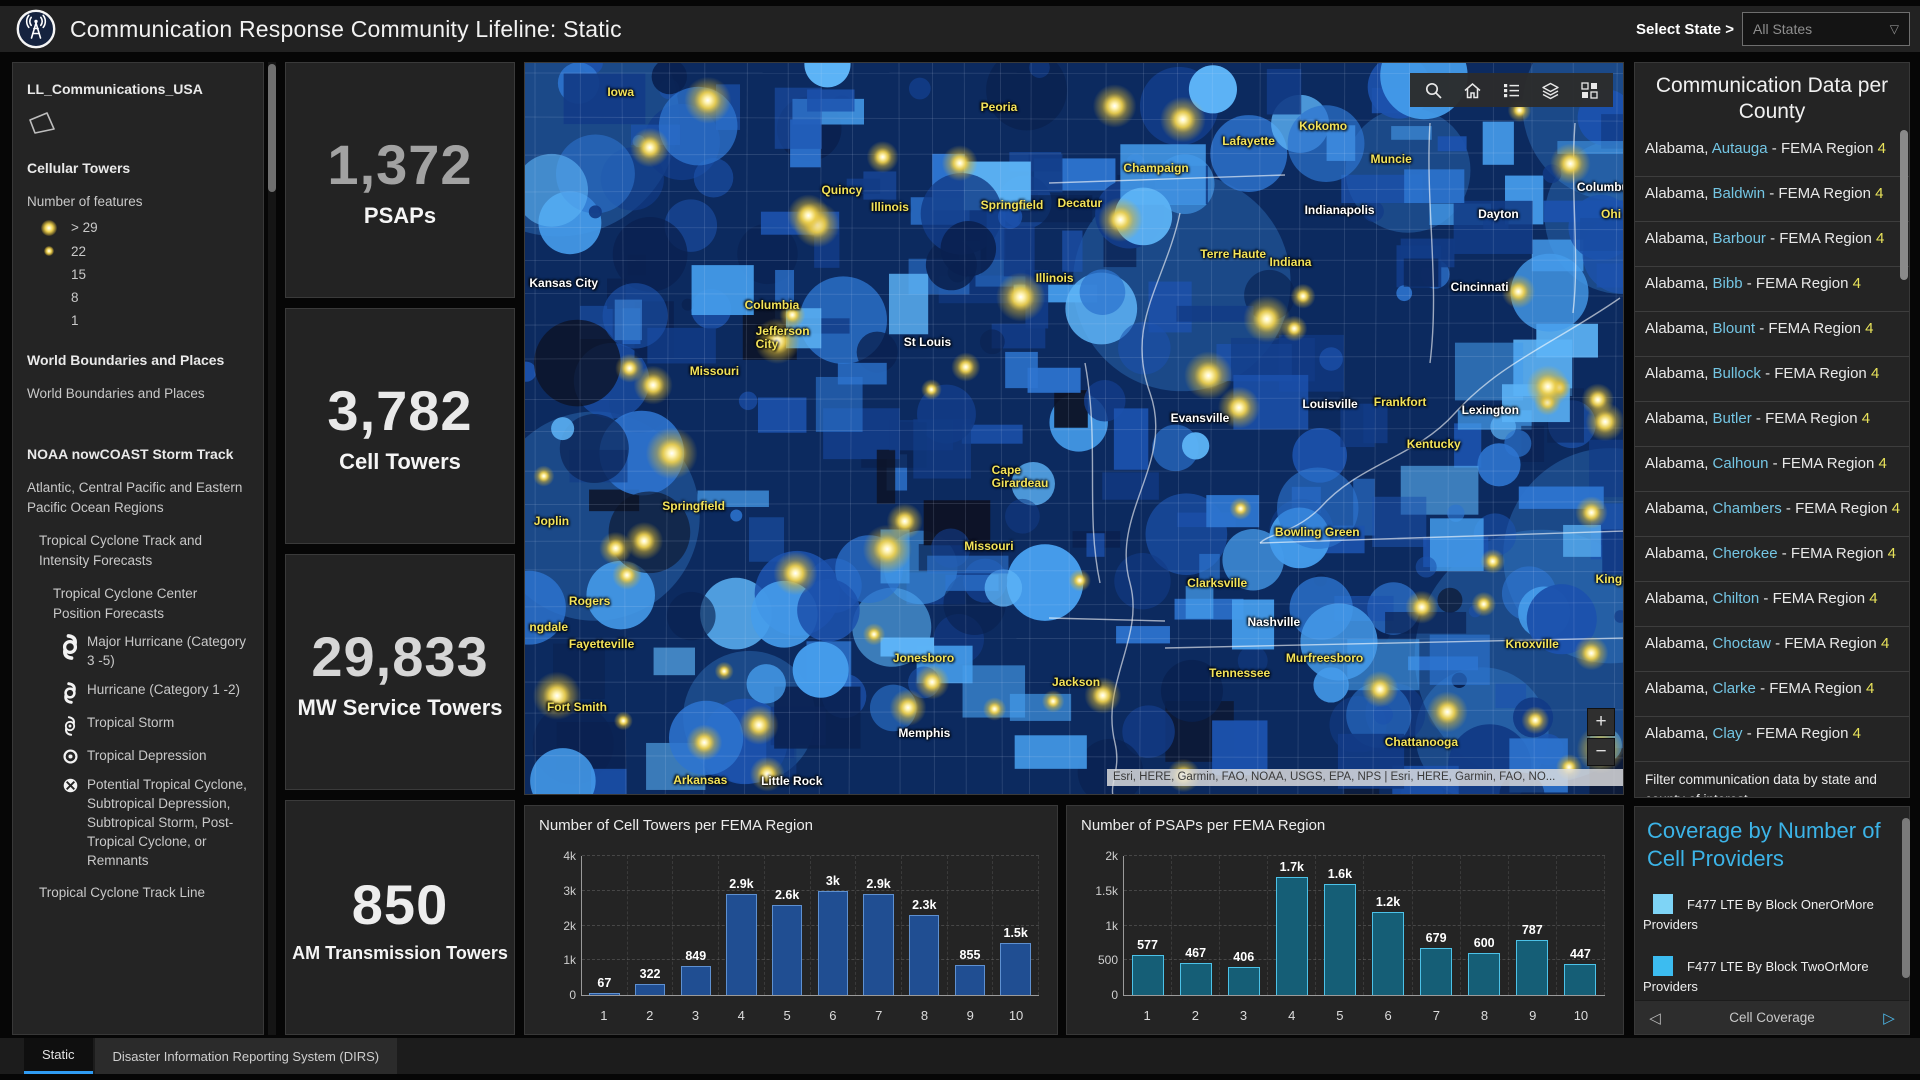 This screenshot has width=1920, height=1080. Describe the element at coordinates (126, 359) in the screenshot. I see `layer-title-world-boundaries: World Boundaries and Places` at that location.